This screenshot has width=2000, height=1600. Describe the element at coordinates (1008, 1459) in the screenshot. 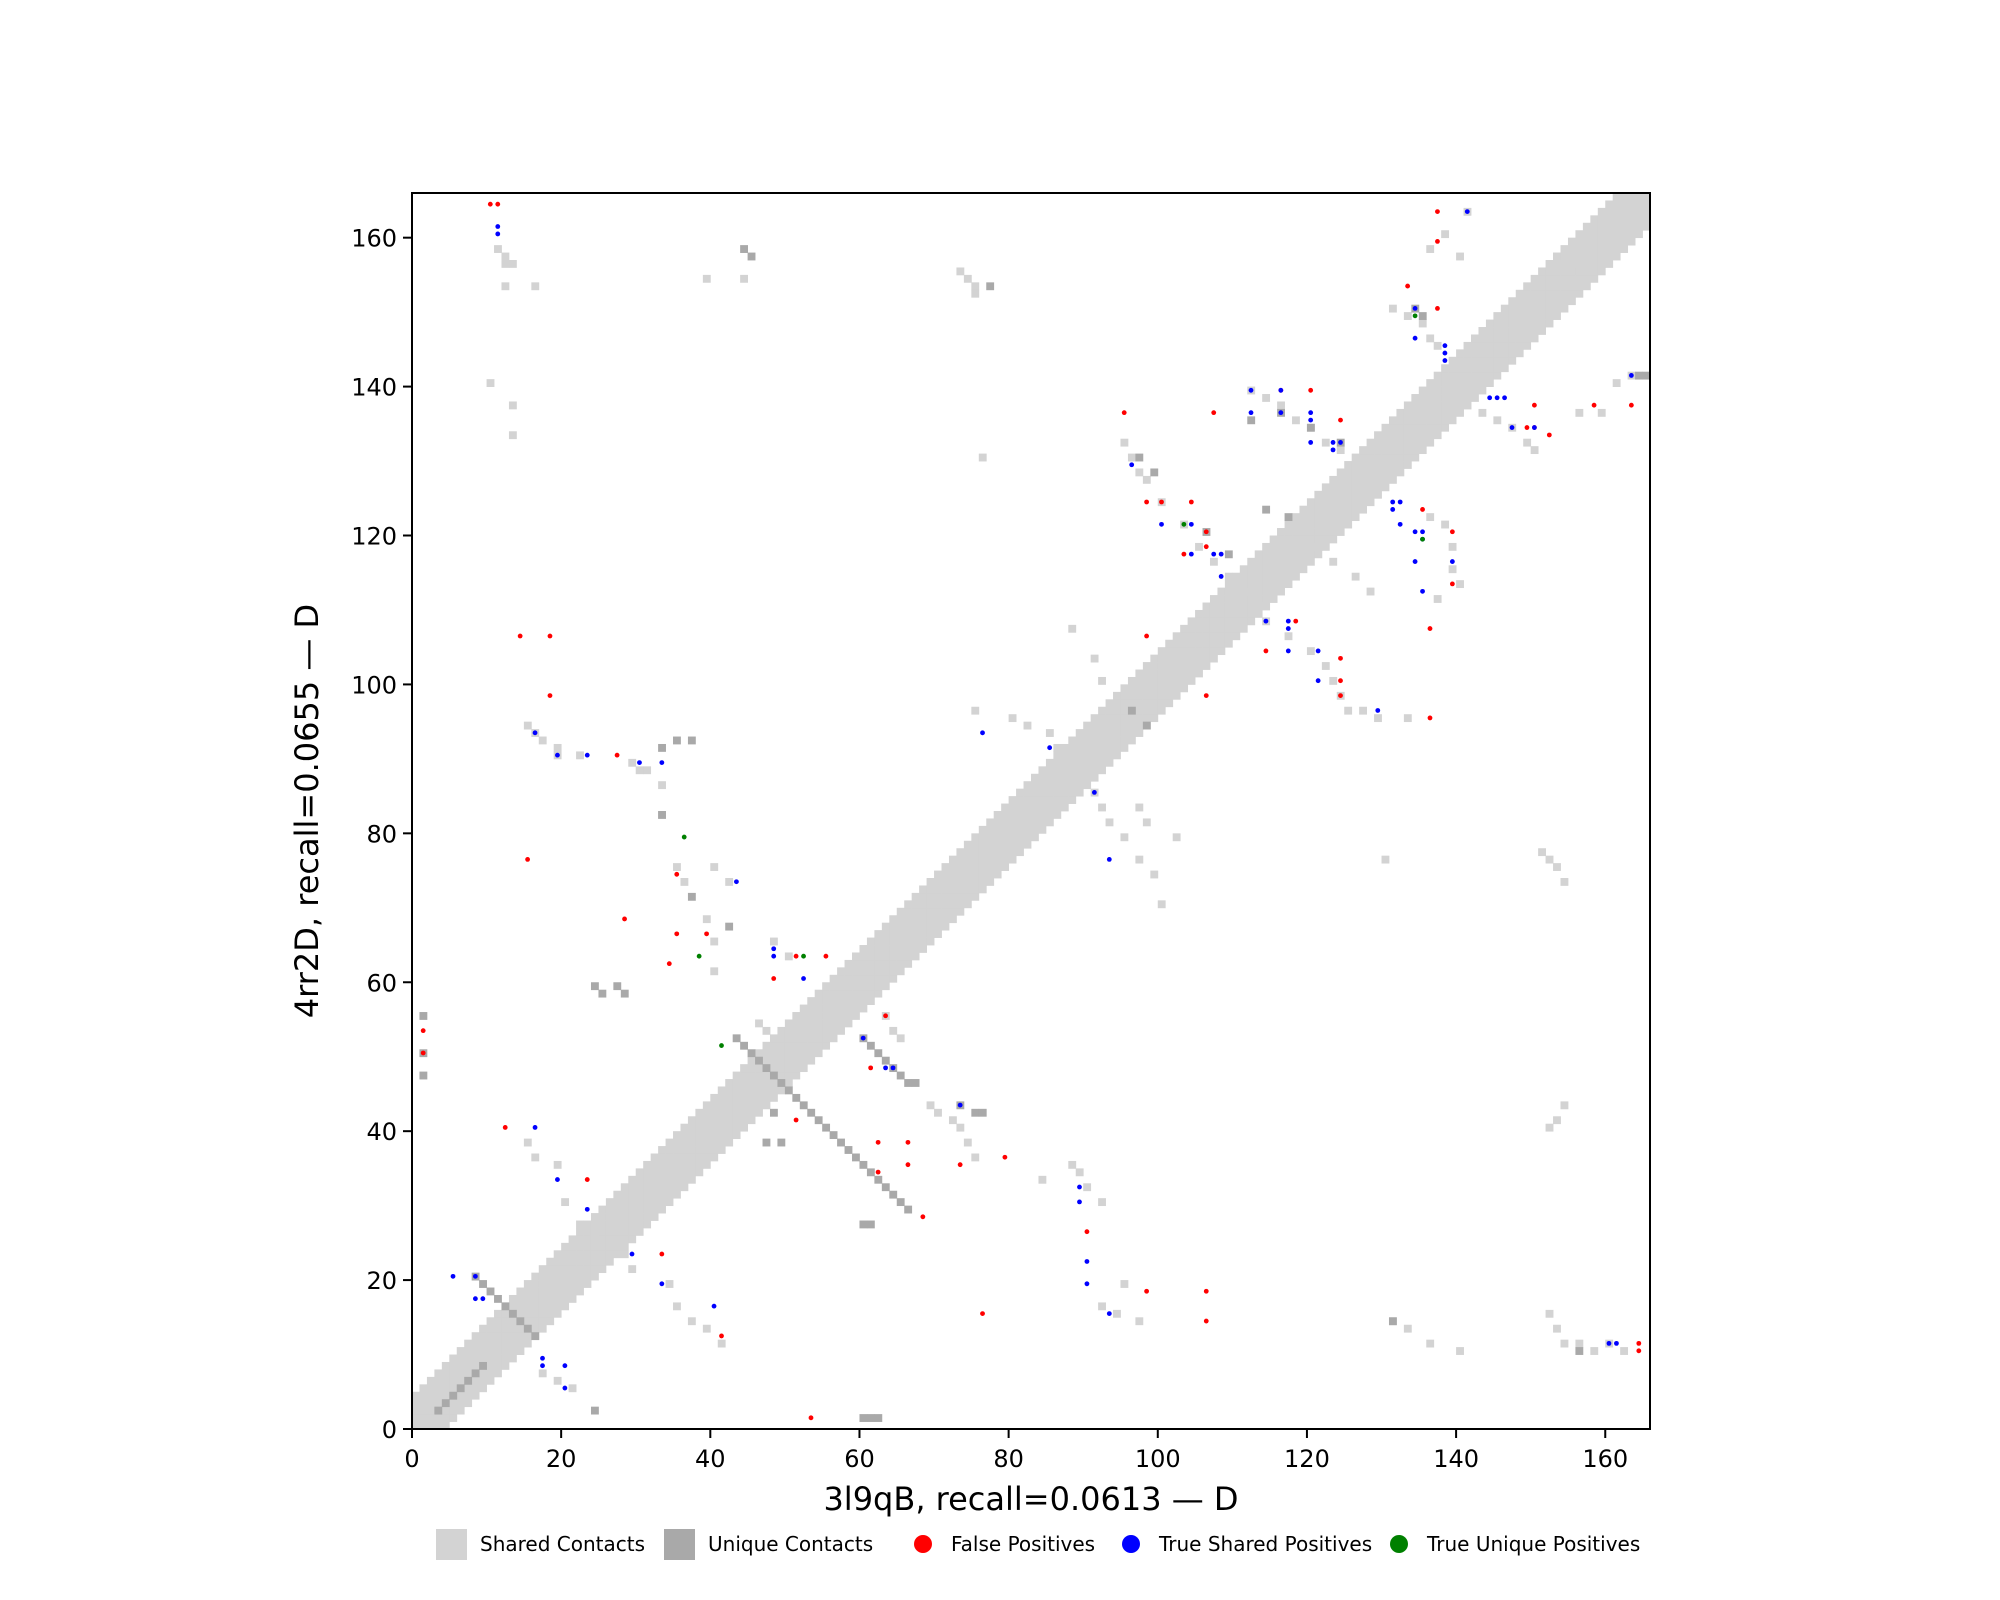

I see `x-tick-label: 80` at that location.